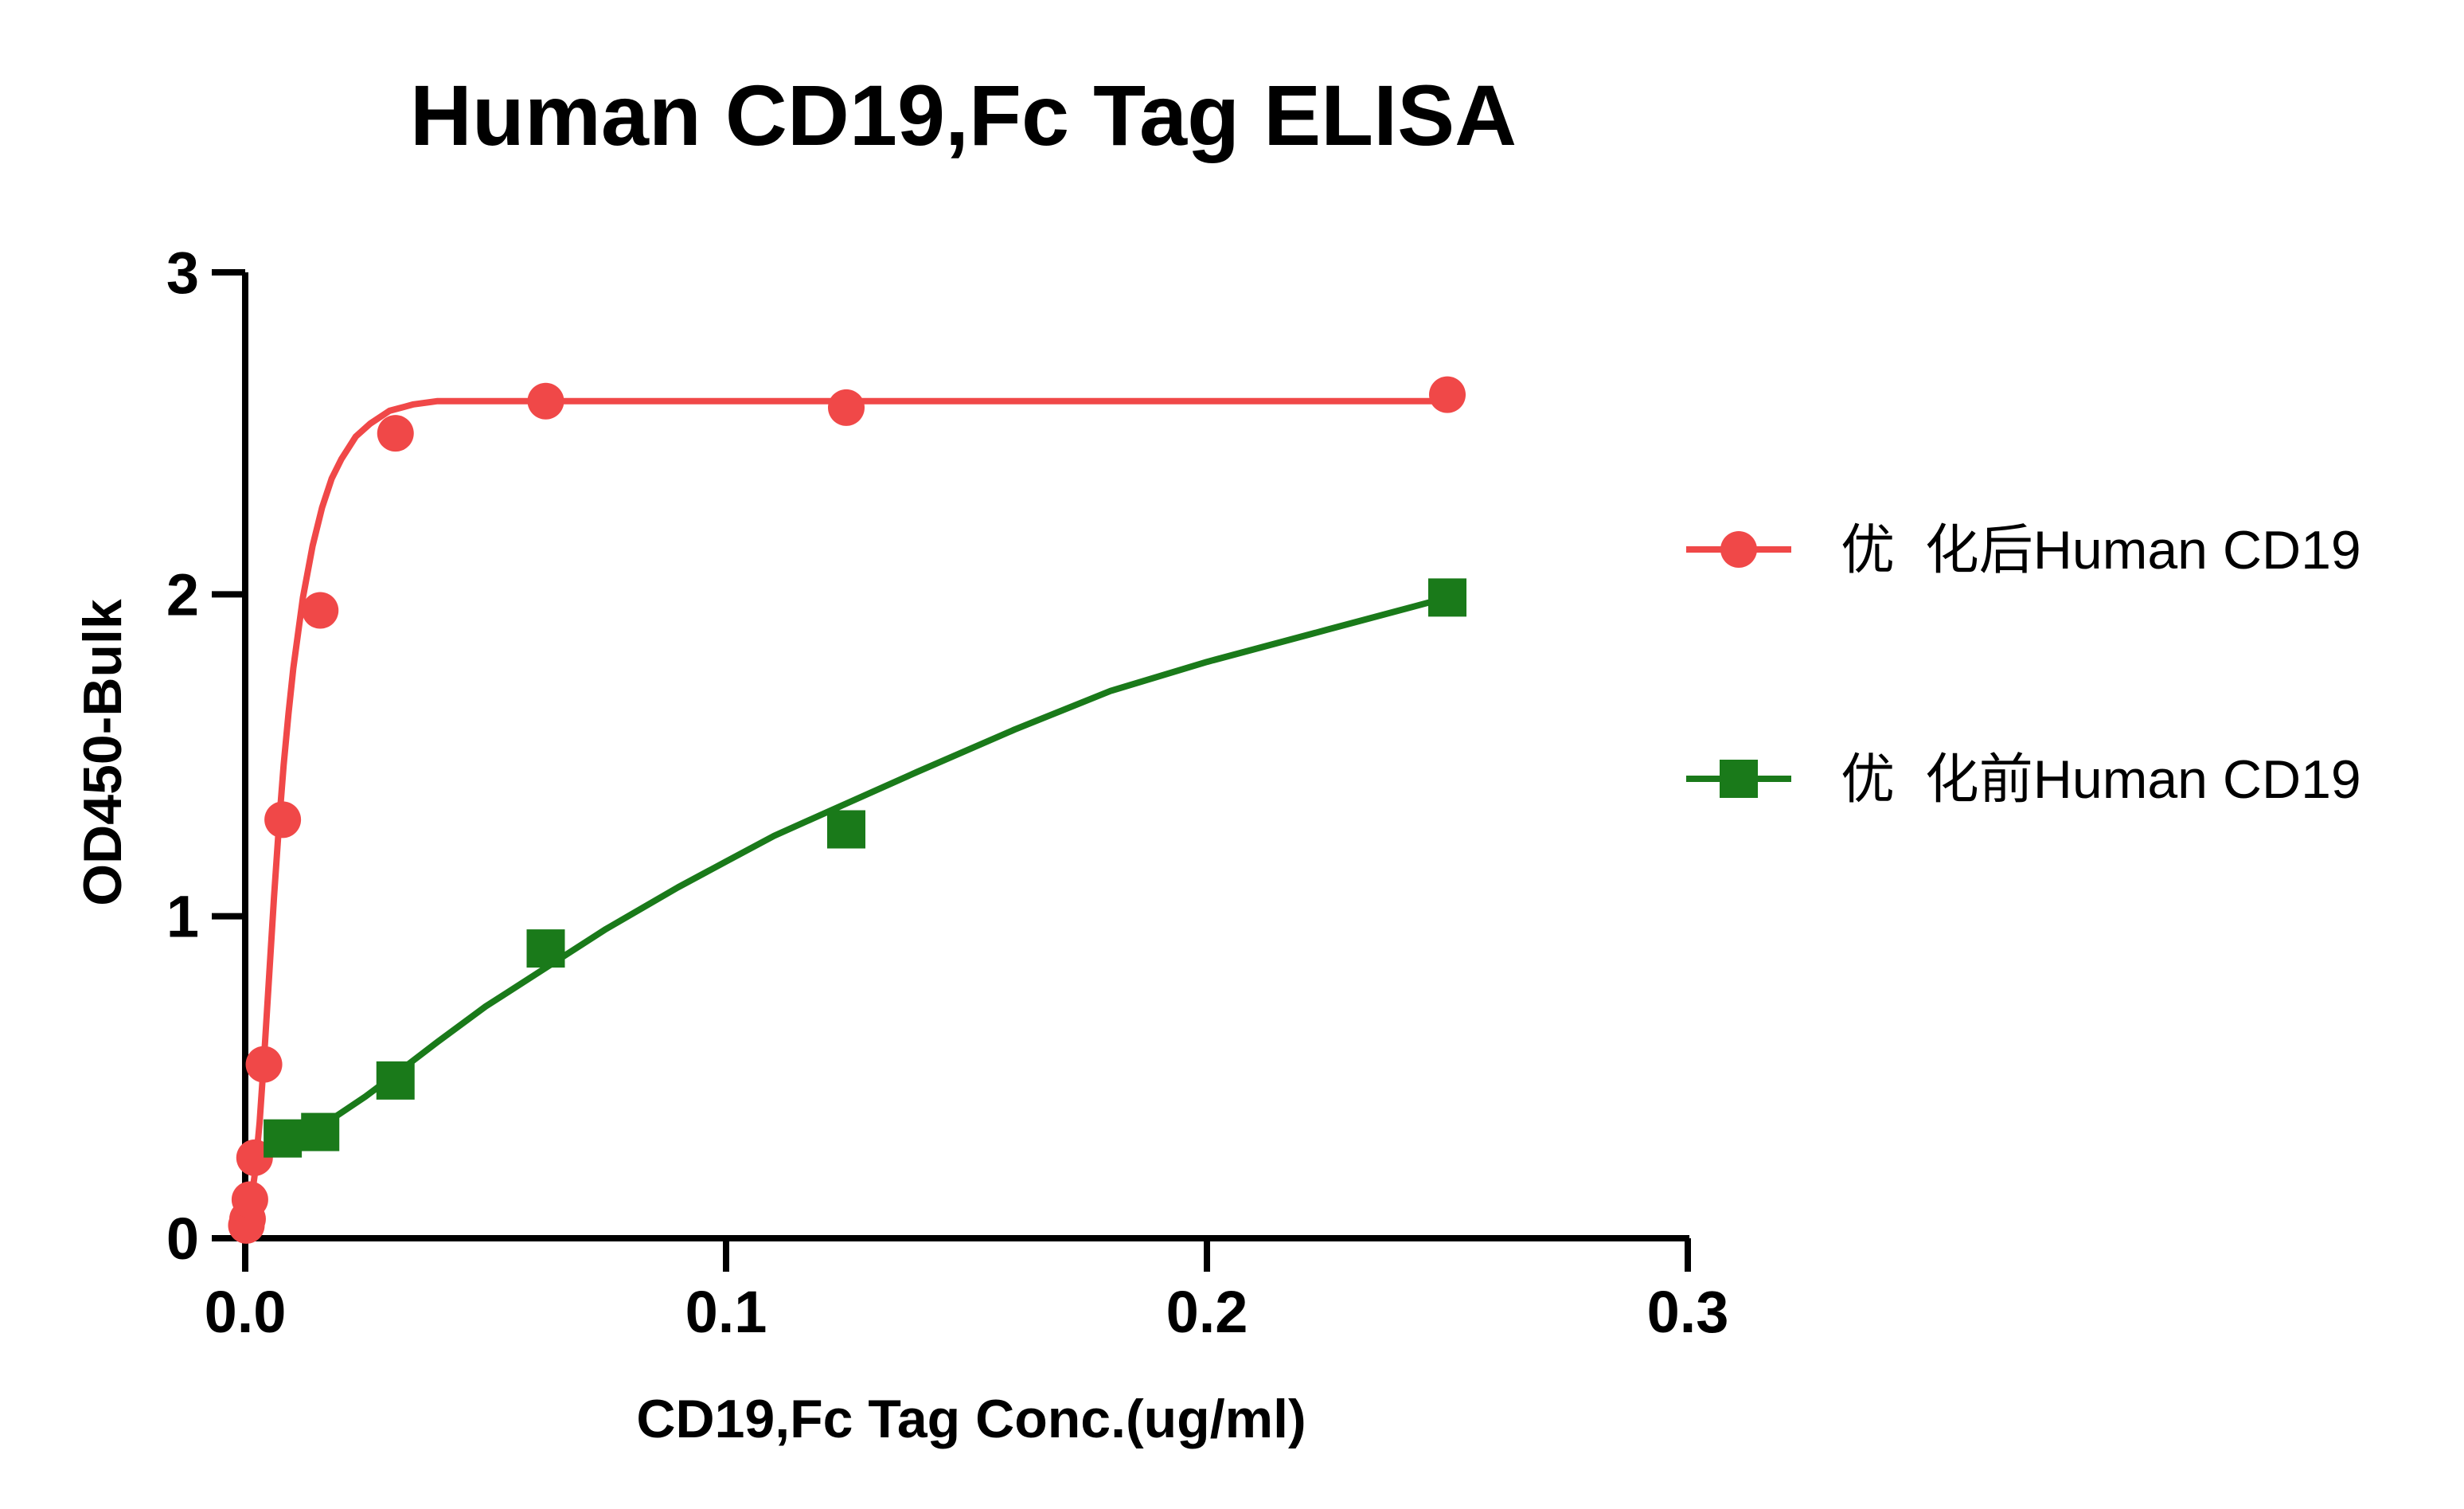 The image size is (2464, 1509). I want to click on legend: 优 化后Human CD19 优 化前Human CD19, so click(2024, 665).